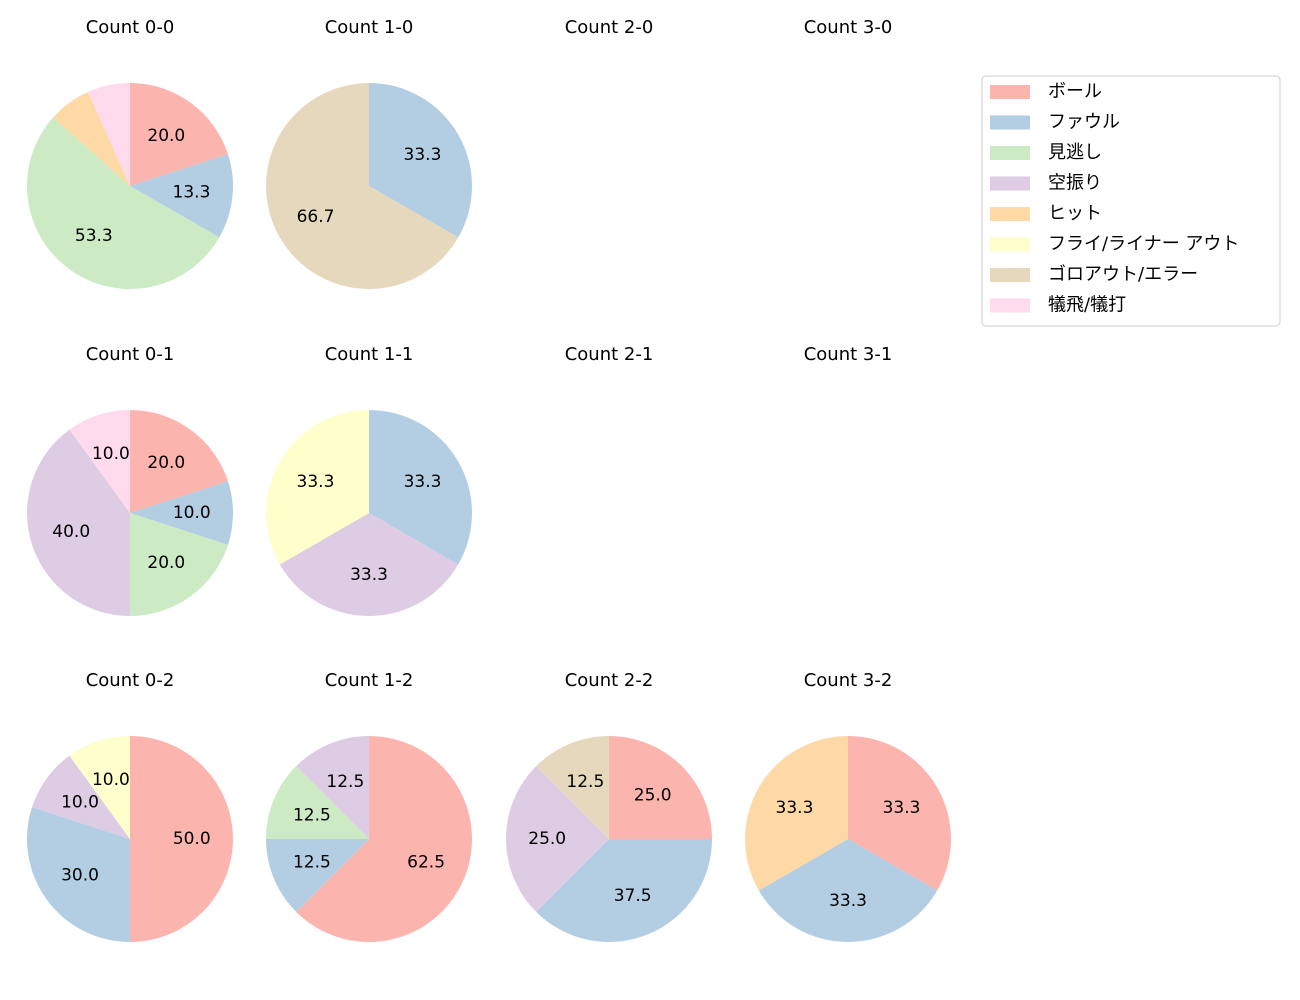 The height and width of the screenshot is (1000, 1300). Describe the element at coordinates (1131, 201) in the screenshot. I see `legend-frame` at that location.